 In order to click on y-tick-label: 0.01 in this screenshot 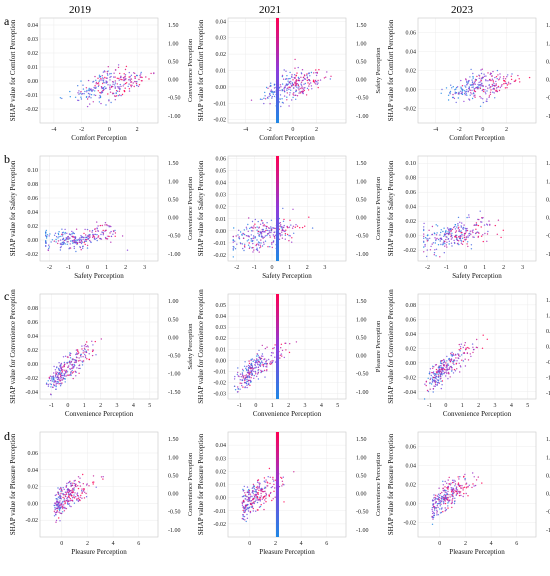, I will do `click(33, 68)`.